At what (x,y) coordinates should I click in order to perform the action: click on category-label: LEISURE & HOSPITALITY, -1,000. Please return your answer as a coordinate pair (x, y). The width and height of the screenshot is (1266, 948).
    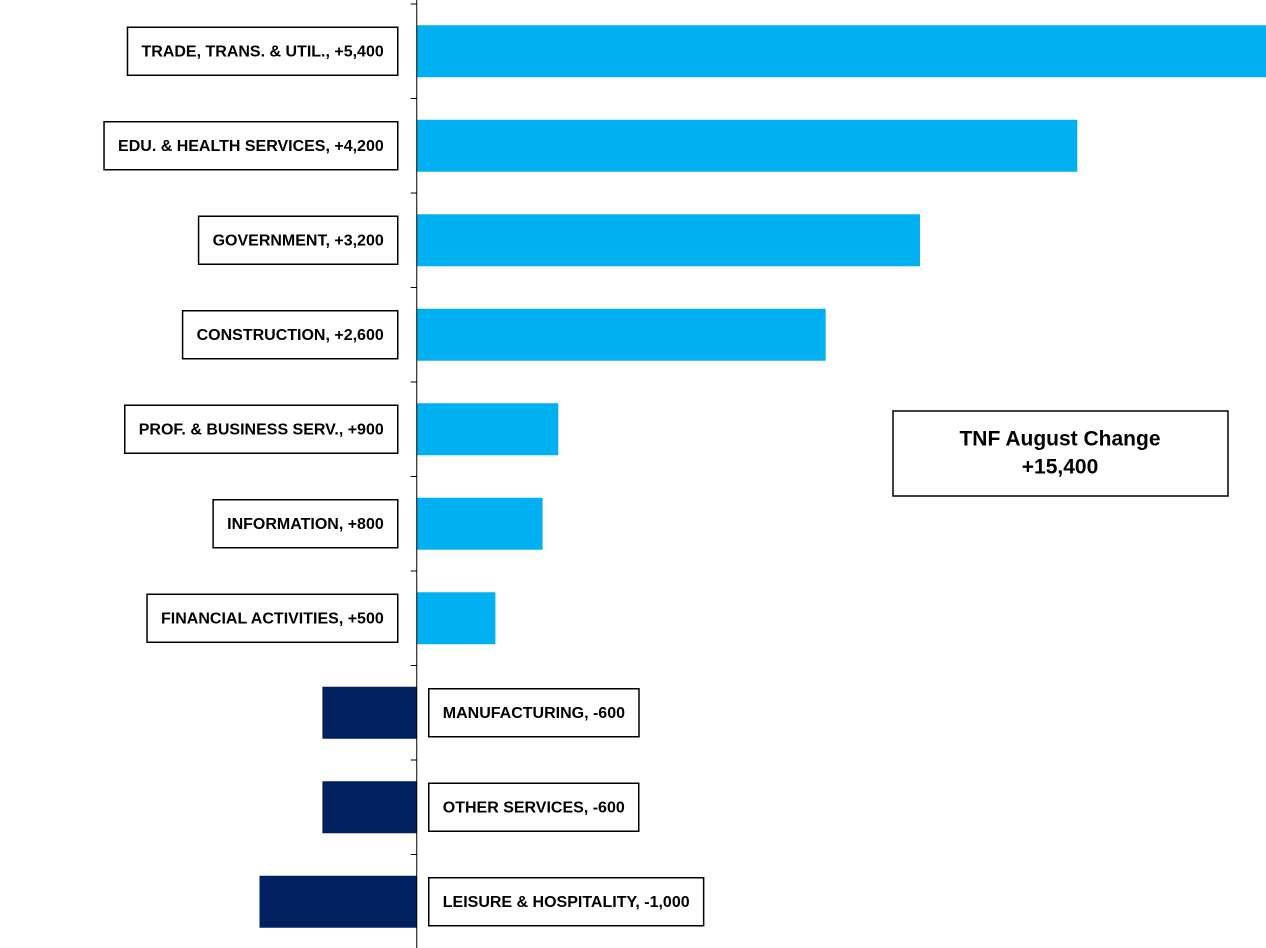
    Looking at the image, I should click on (566, 902).